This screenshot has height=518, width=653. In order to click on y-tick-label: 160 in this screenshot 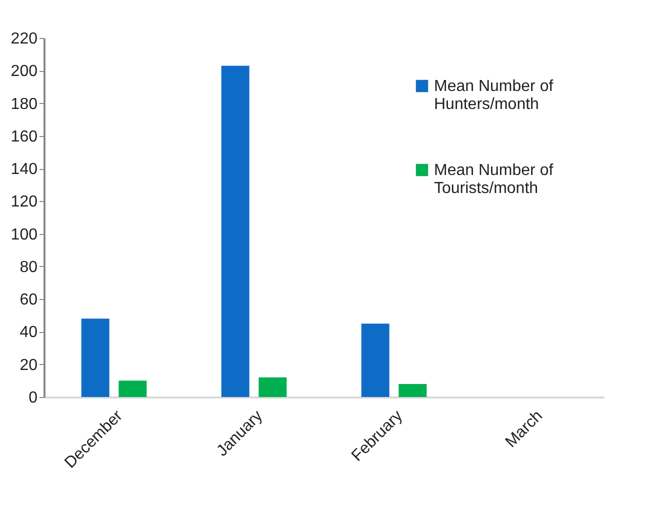, I will do `click(24, 137)`.